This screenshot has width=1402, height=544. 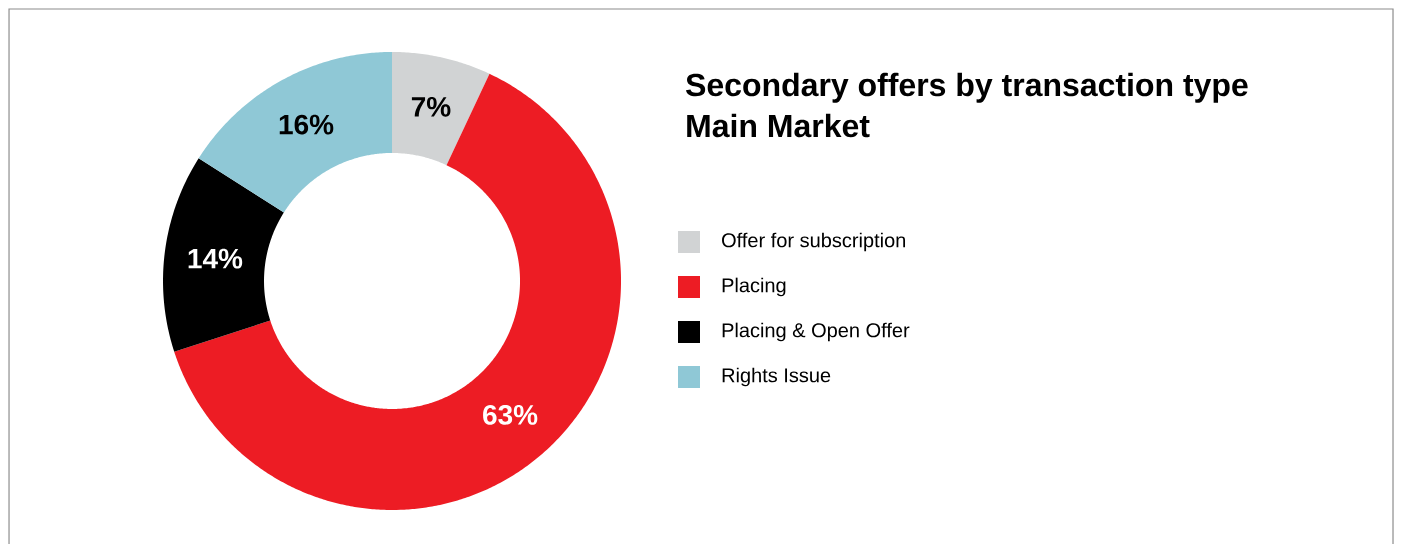 What do you see at coordinates (778, 125) in the screenshot?
I see `text: Main Market` at bounding box center [778, 125].